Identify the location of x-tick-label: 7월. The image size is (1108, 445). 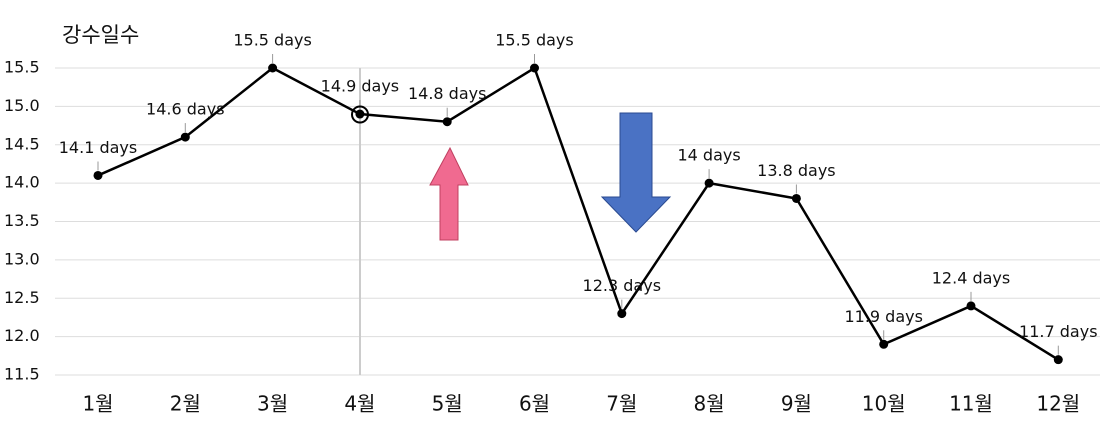
(621, 404).